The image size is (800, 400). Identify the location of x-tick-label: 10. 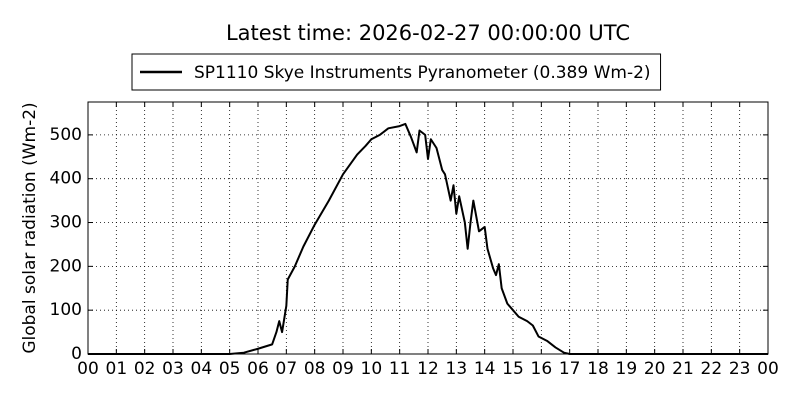
(372, 369).